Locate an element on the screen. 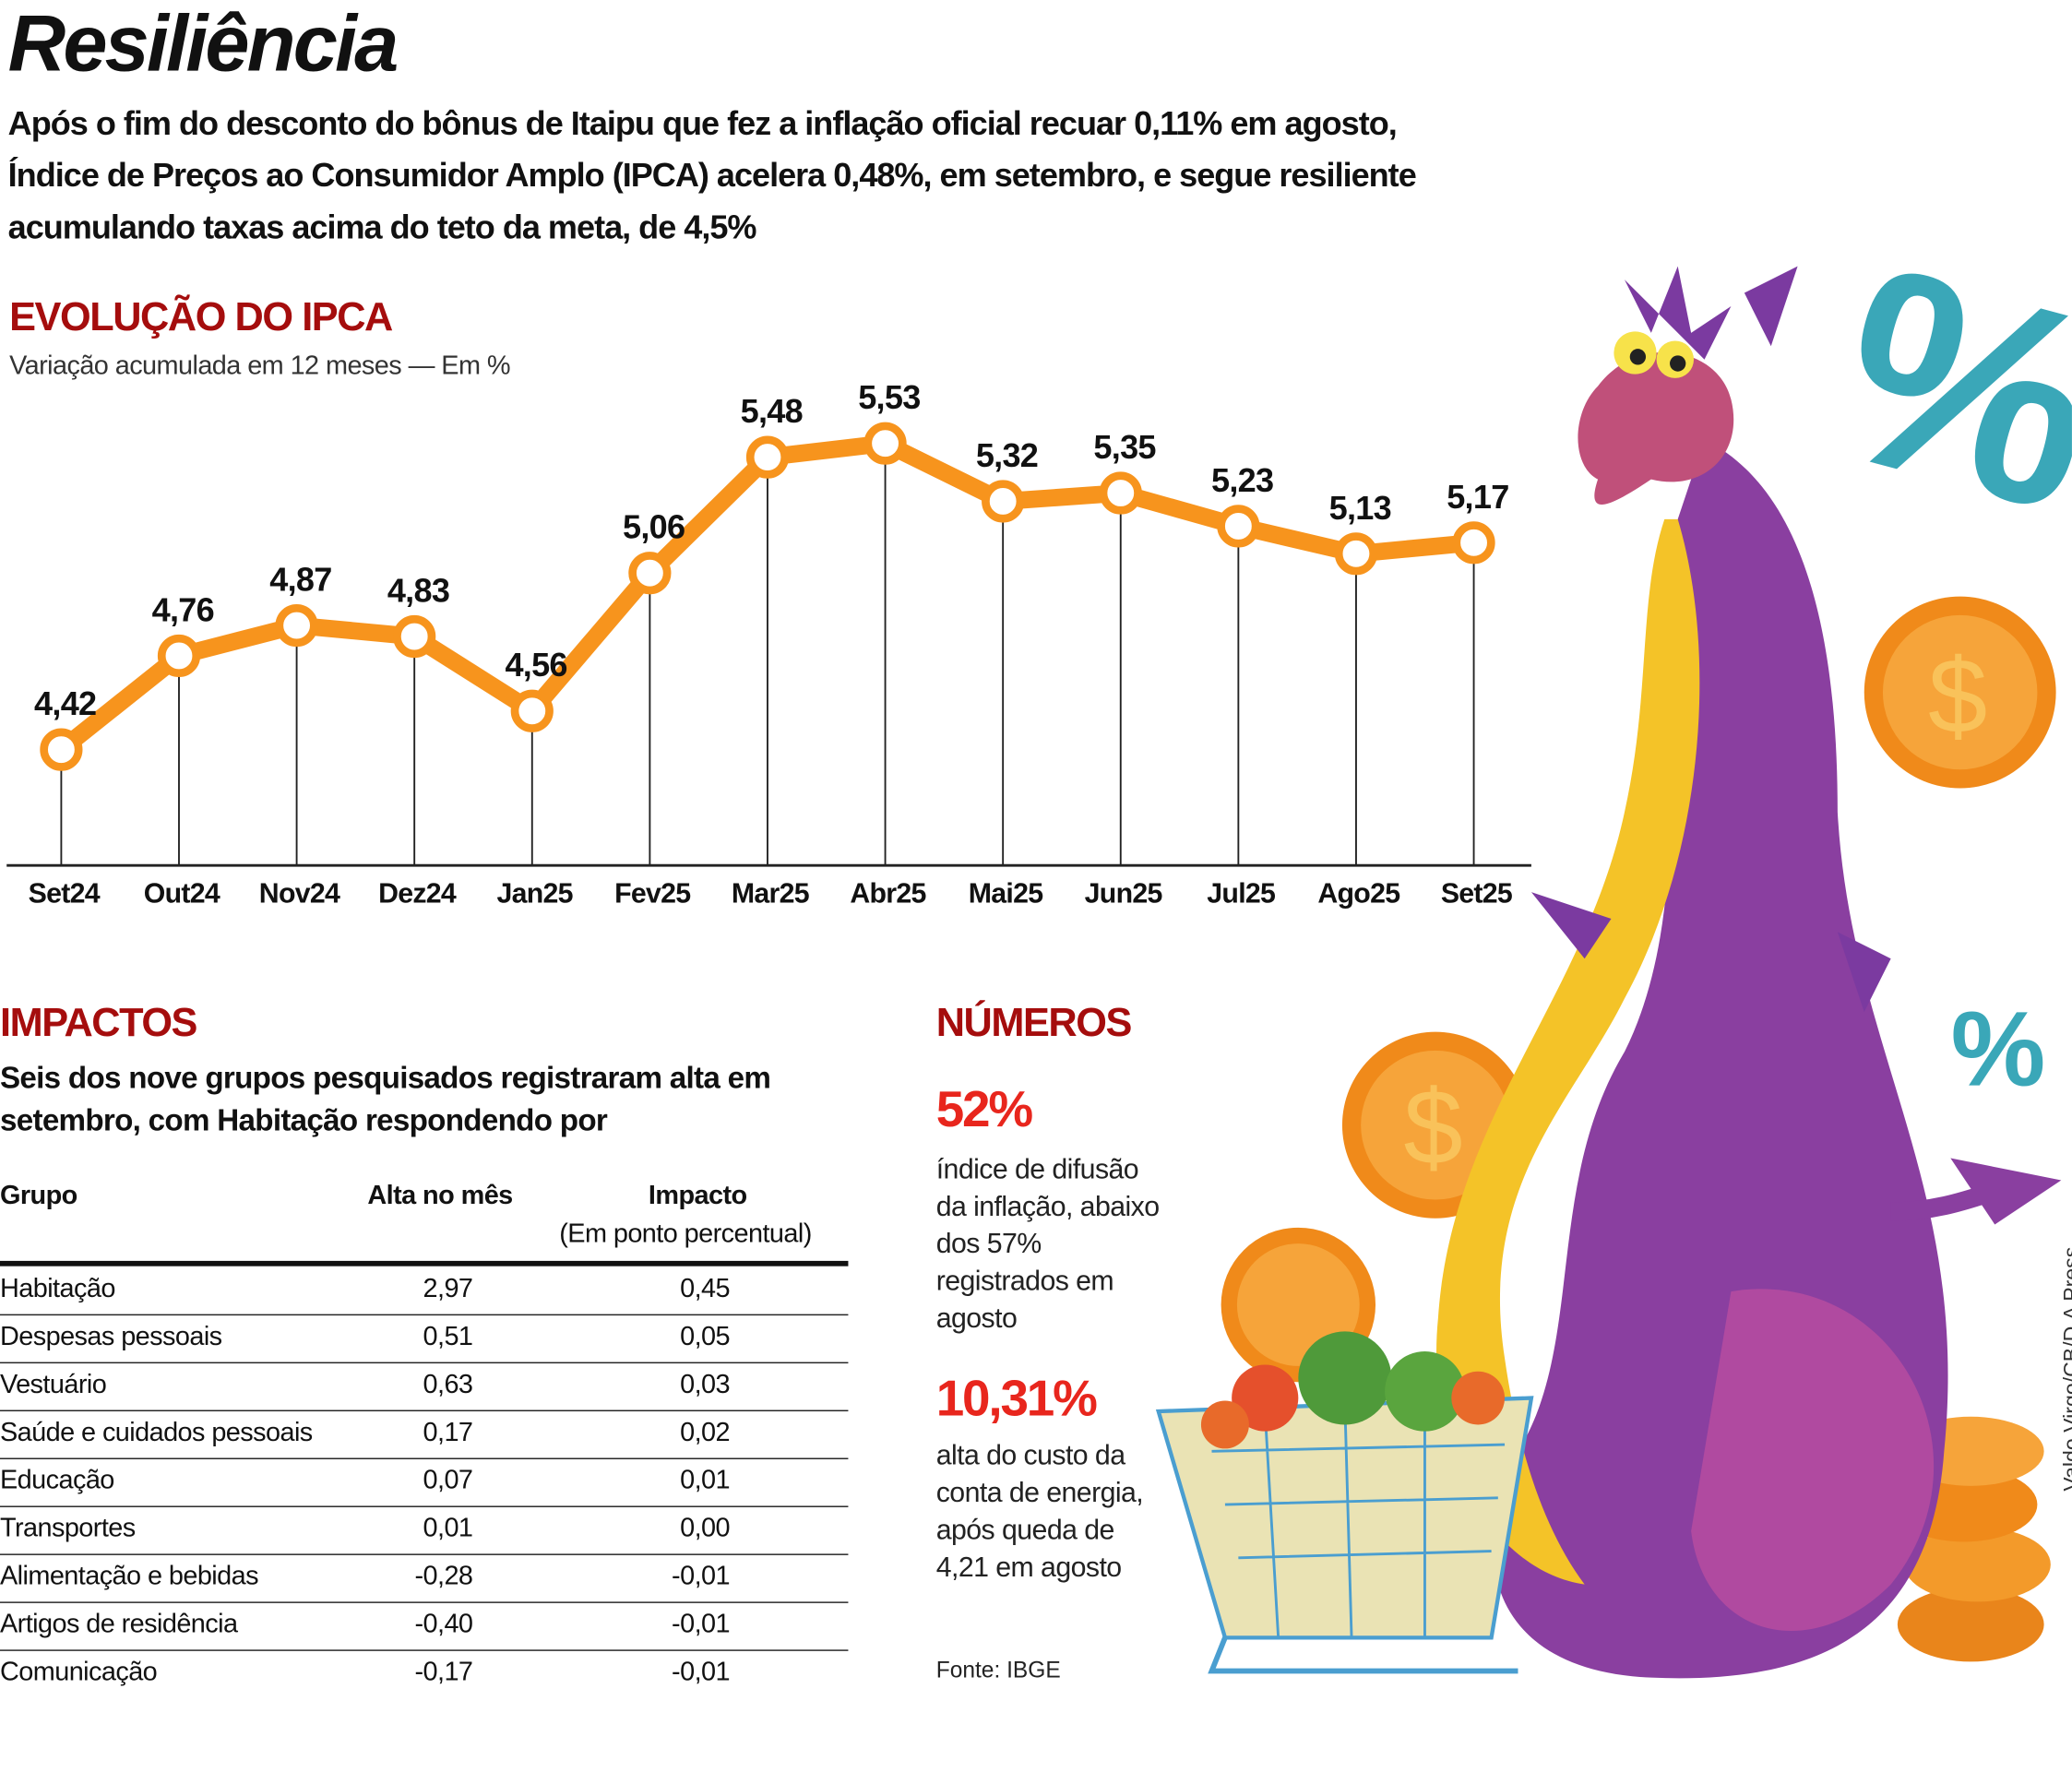 The width and height of the screenshot is (2072, 1772). numero-value: 52% is located at coordinates (984, 1110).